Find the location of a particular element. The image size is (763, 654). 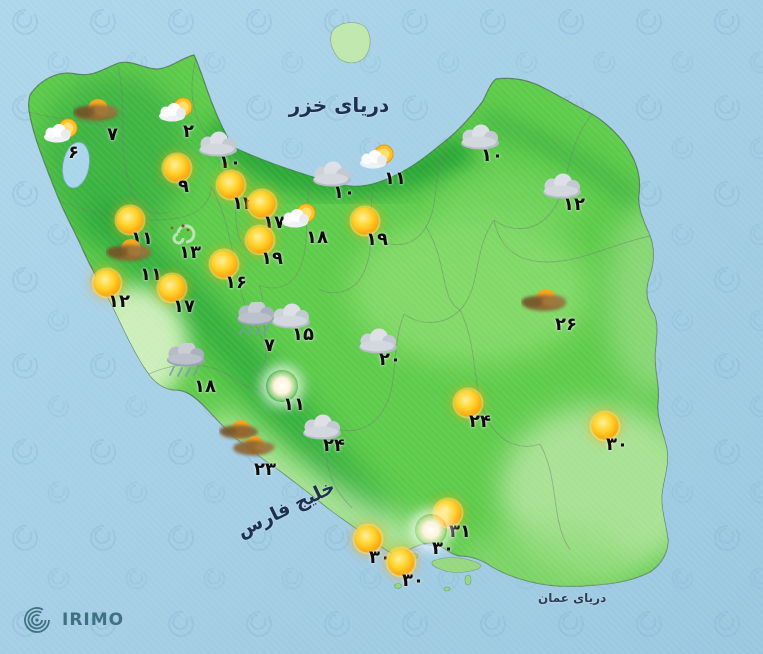

temperature-label: ۳۱ is located at coordinates (460, 531).